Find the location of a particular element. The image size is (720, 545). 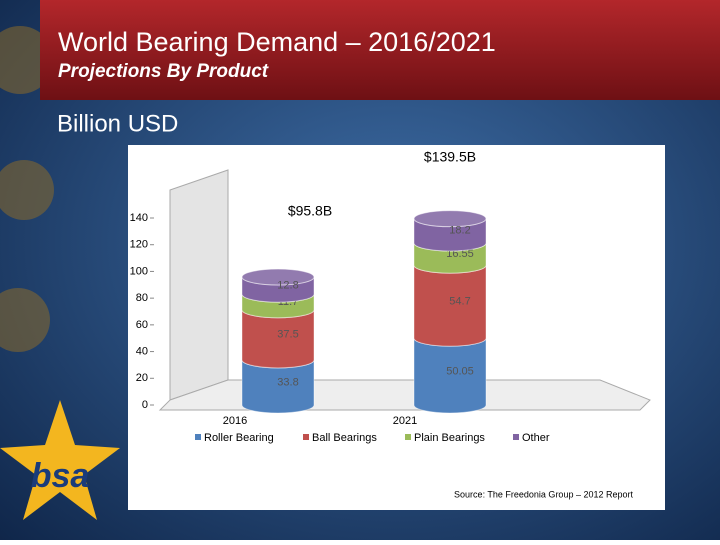

logo: bsa is located at coordinates (60, 460).